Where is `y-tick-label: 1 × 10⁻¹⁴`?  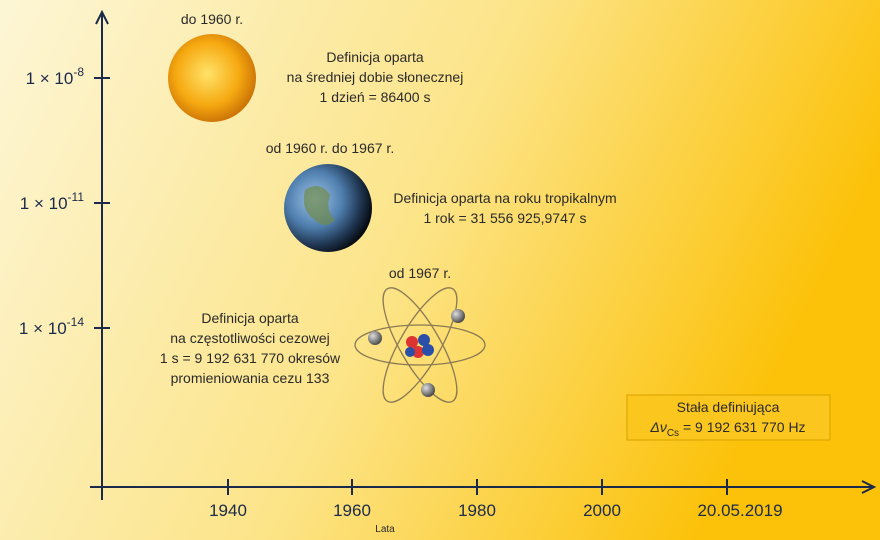 y-tick-label: 1 × 10⁻¹⁴ is located at coordinates (51, 326).